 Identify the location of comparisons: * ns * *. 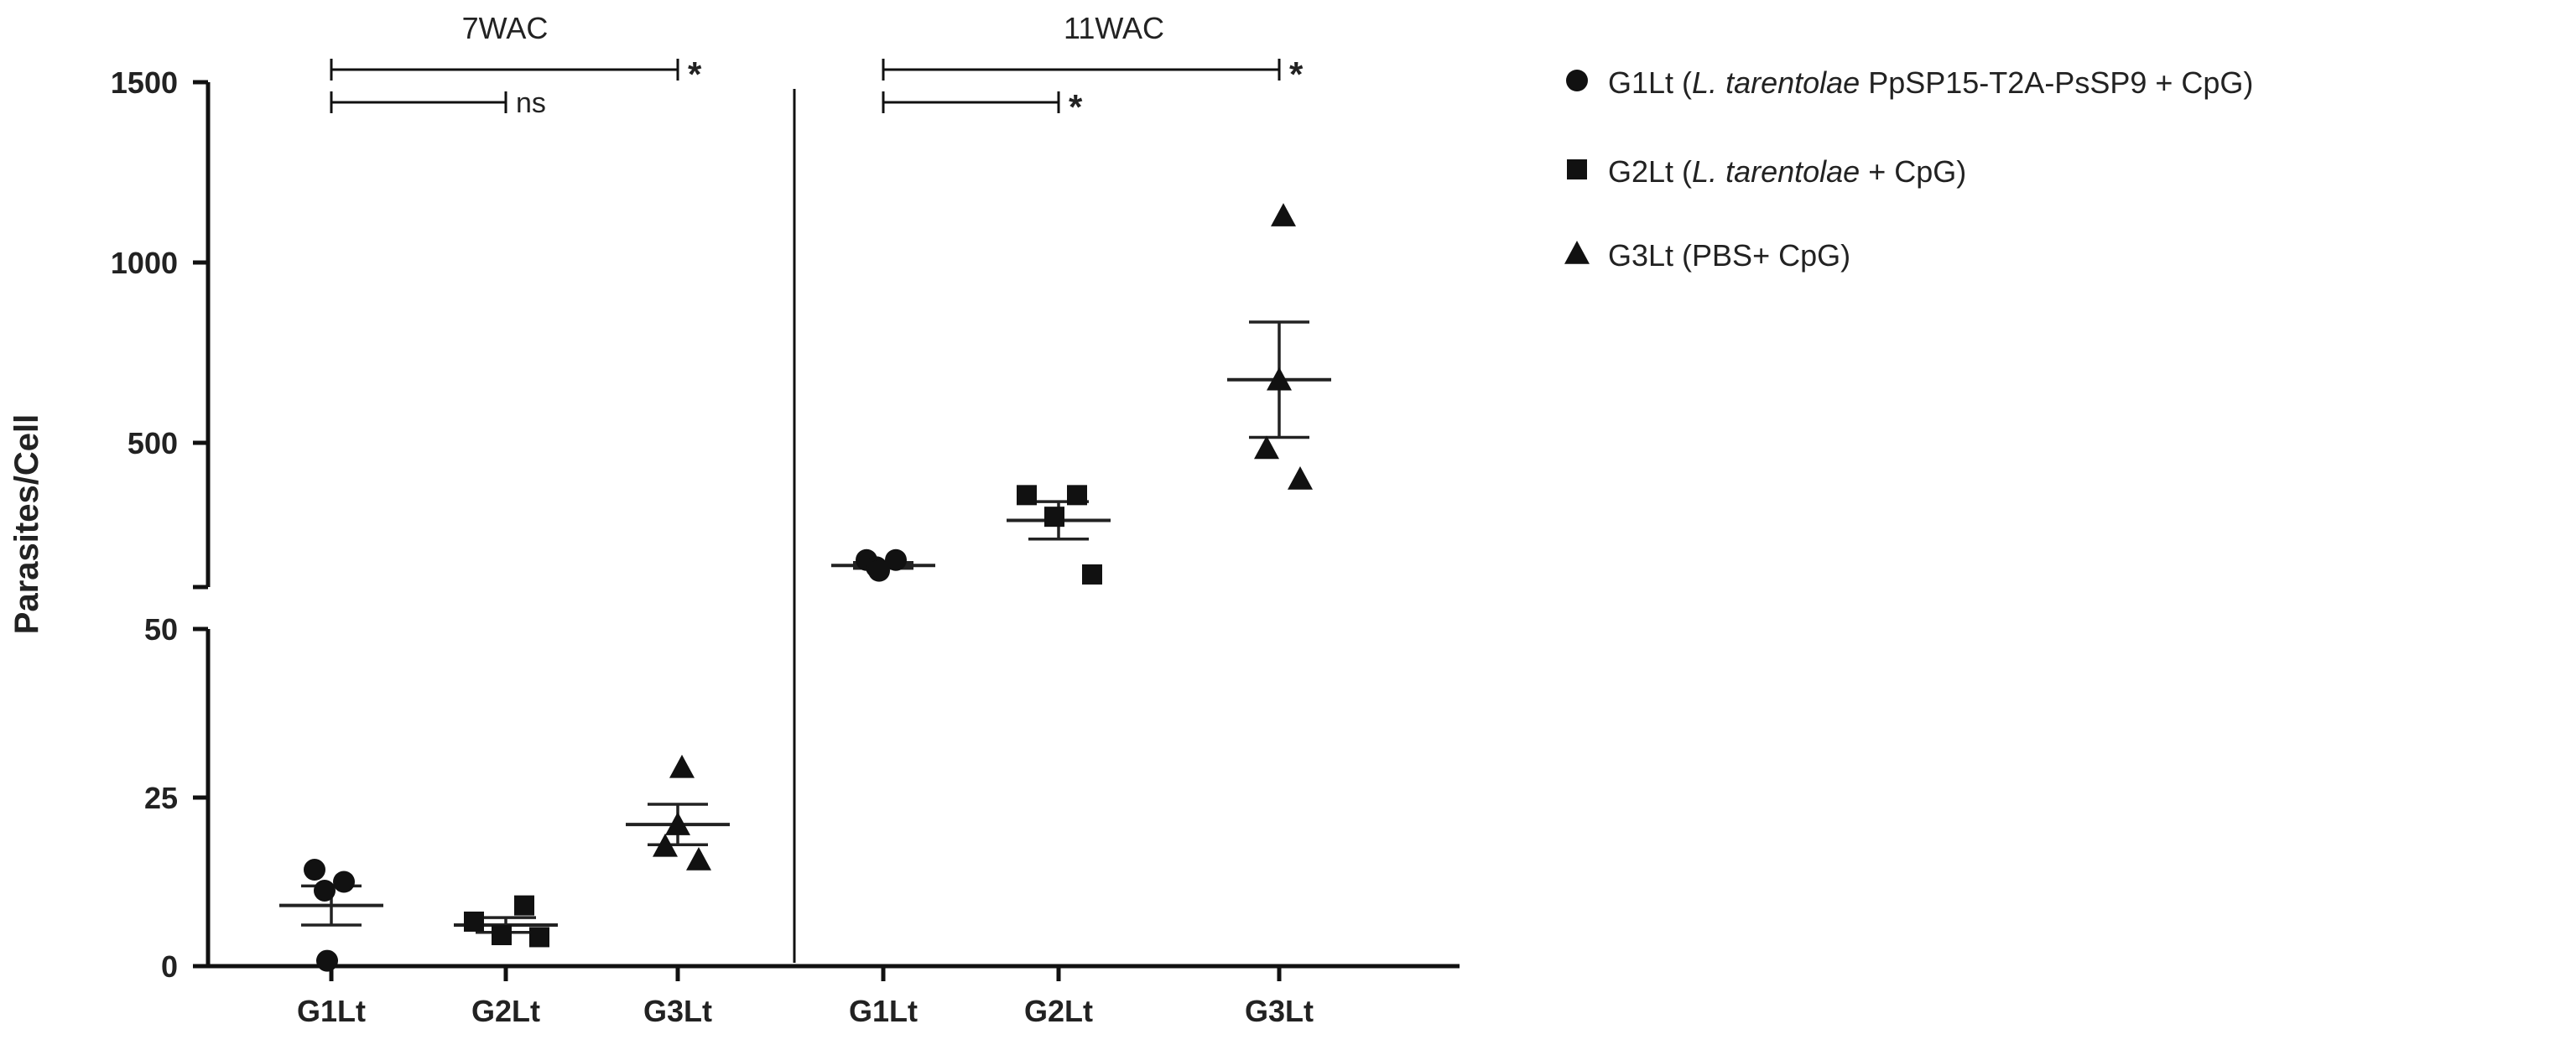
(817, 91).